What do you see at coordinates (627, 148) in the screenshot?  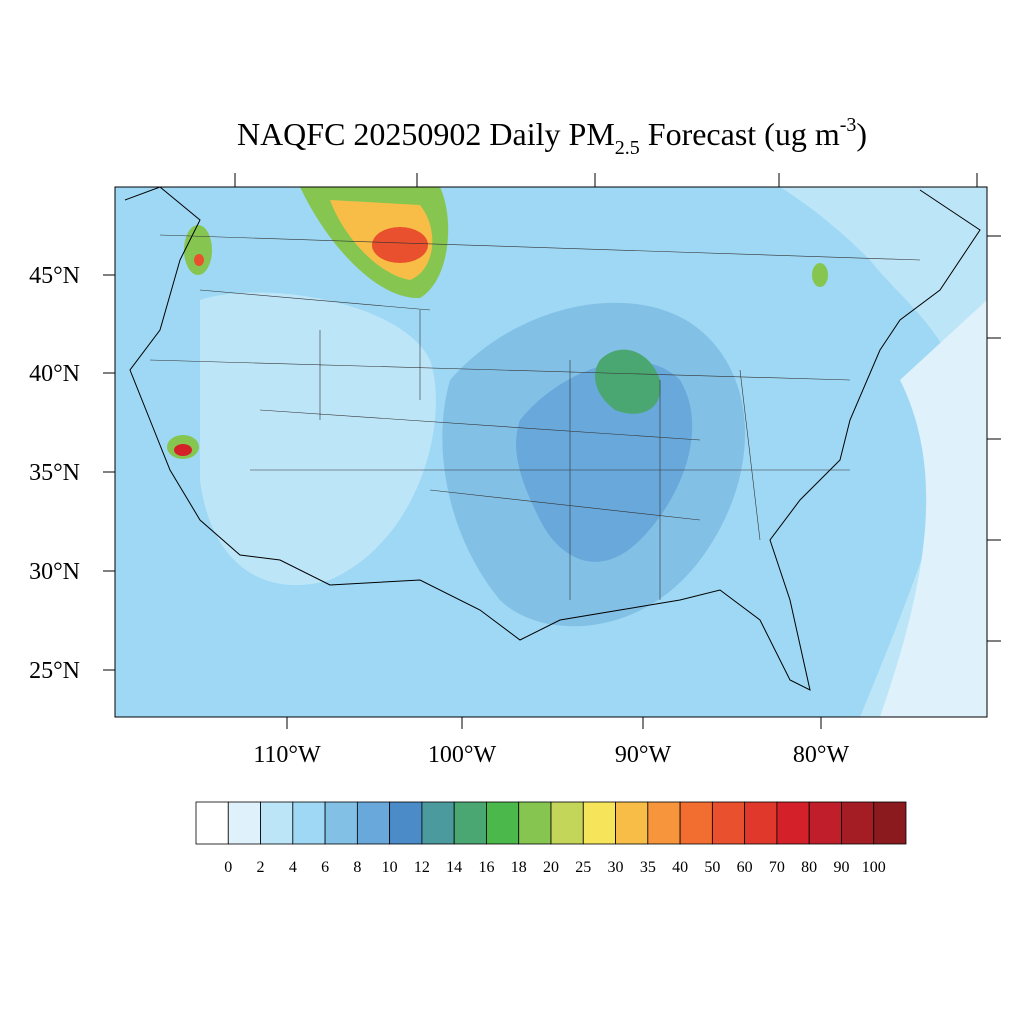 I see `title-subscript: 2.5` at bounding box center [627, 148].